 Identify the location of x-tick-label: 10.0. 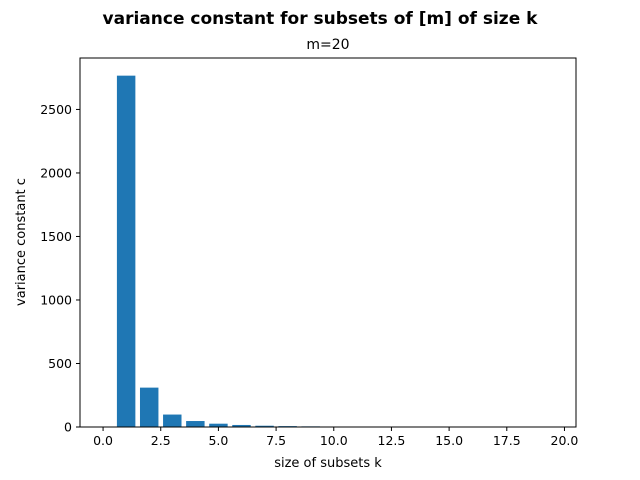
(334, 440).